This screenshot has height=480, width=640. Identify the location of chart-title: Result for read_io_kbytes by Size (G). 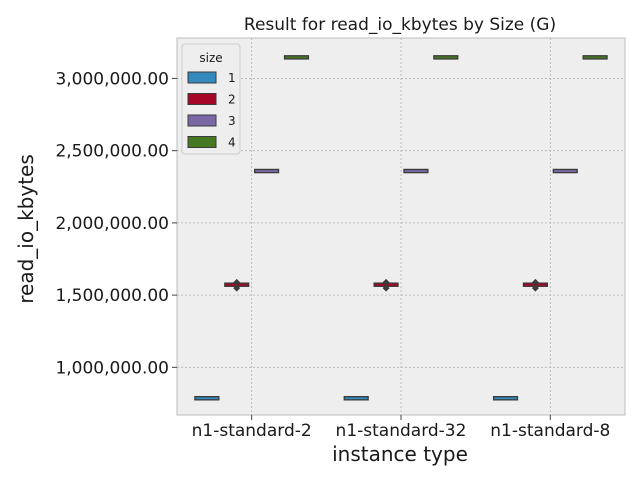
(400, 25).